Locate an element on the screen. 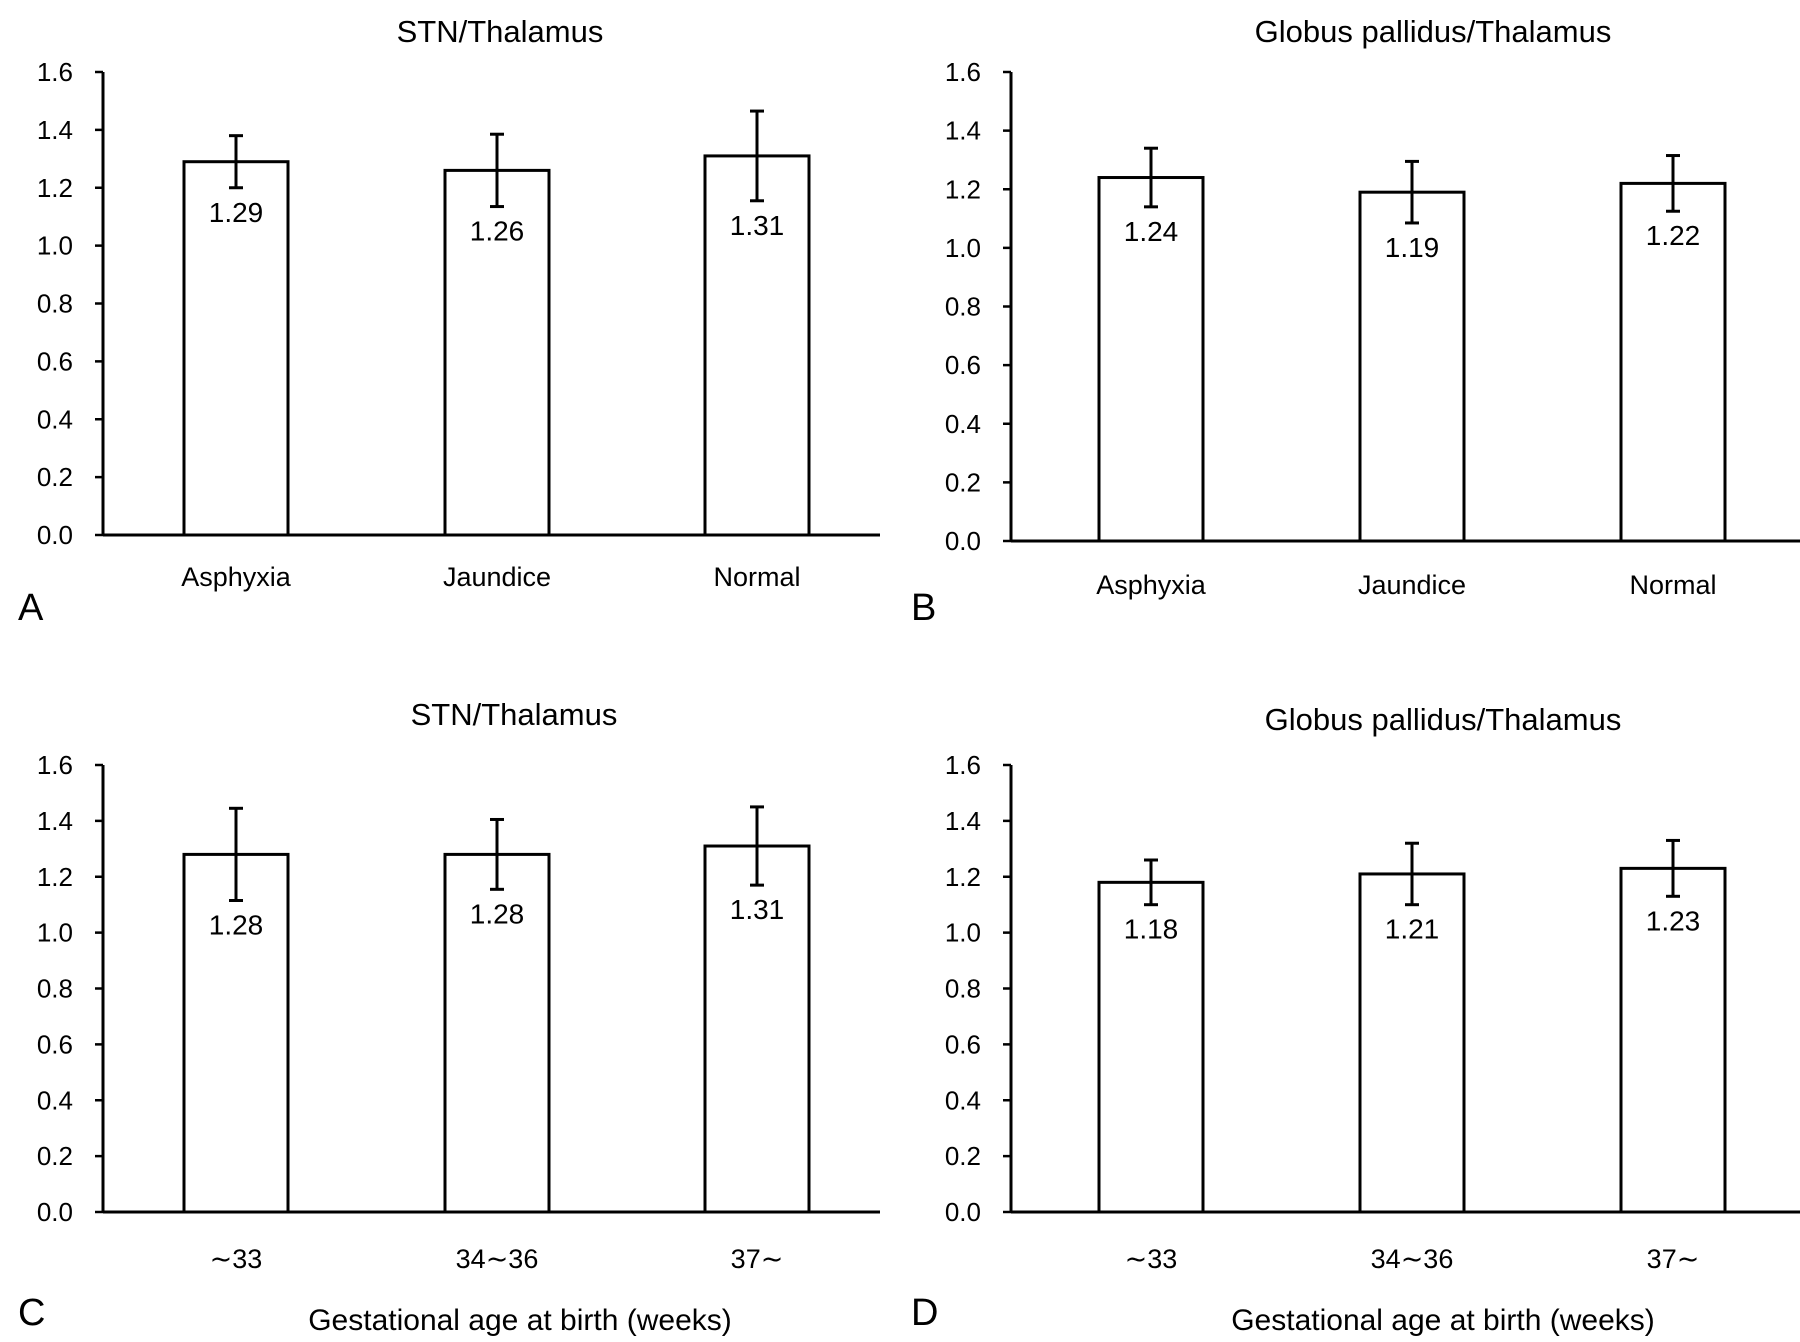  x-tick-label-b-0: Asphyxia is located at coordinates (1151, 585).